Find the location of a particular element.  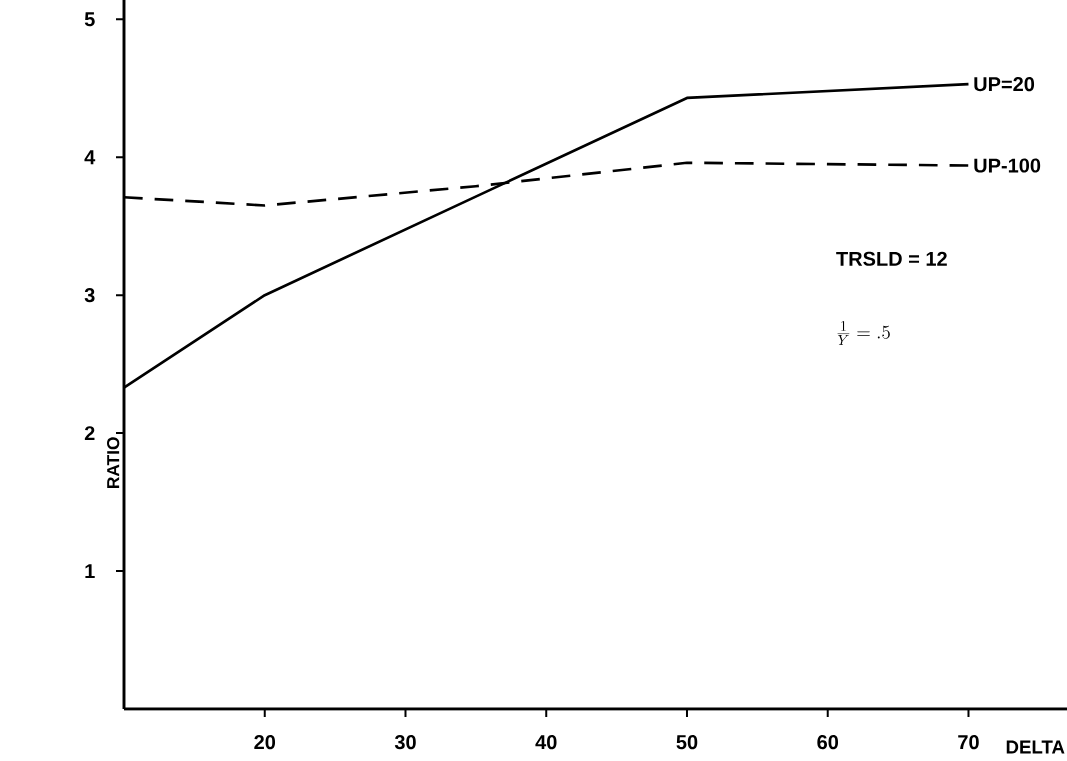

y-tick-label: 4 is located at coordinates (90, 157).